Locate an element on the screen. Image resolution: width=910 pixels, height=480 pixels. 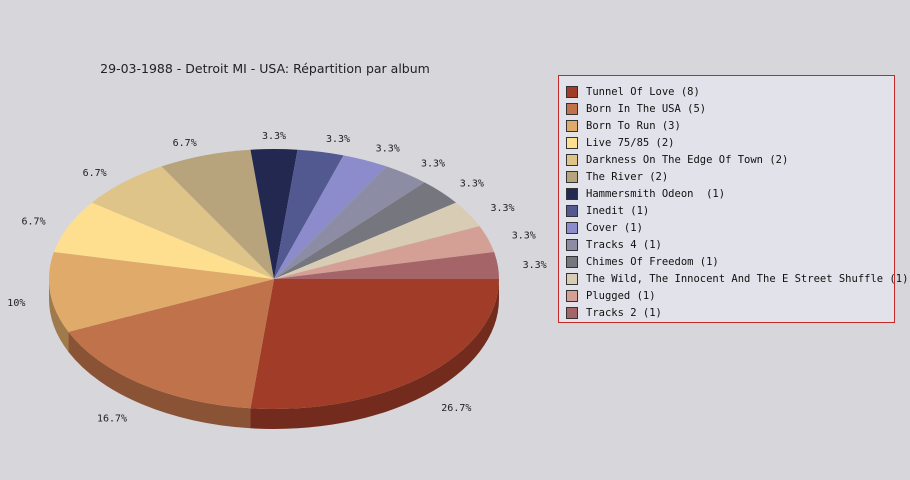
legend-item: Born To Run (3) is located at coordinates (730, 125).